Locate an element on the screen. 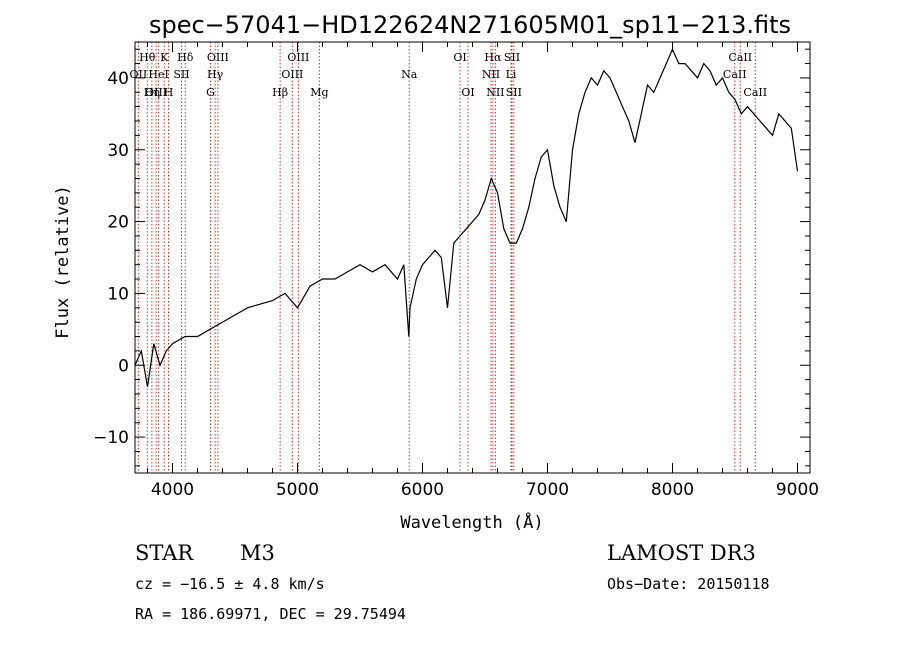  x-axis-label: Wavelength (Å) is located at coordinates (471, 522).